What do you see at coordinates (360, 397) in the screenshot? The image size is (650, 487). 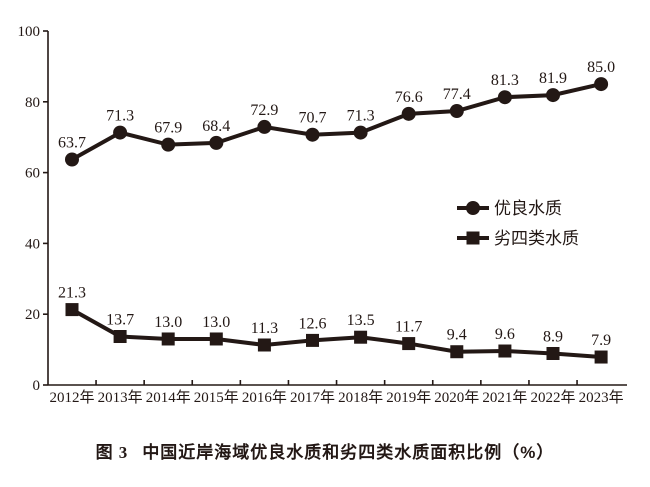 I see `x-axis-tick-label: 2018年` at bounding box center [360, 397].